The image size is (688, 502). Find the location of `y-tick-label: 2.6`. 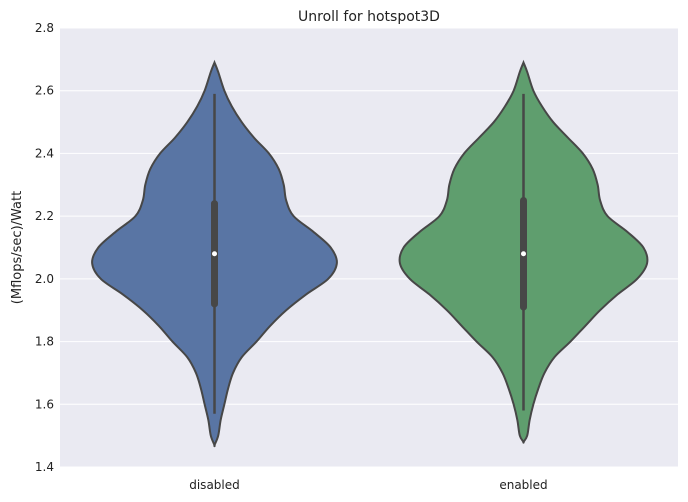

y-tick-label: 2.6 is located at coordinates (44, 91).